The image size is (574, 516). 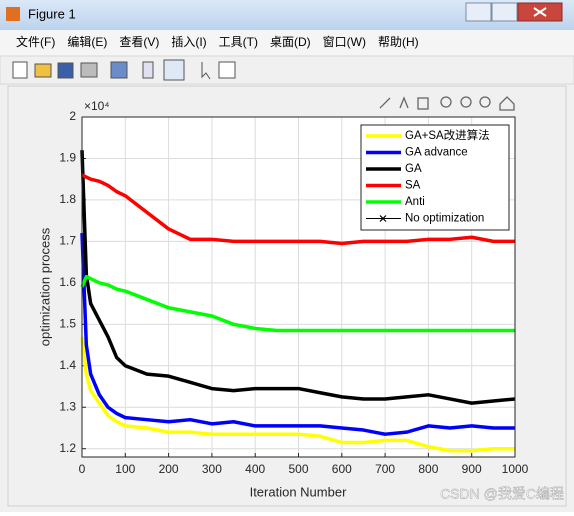 I want to click on minimize-button, so click(x=478, y=12).